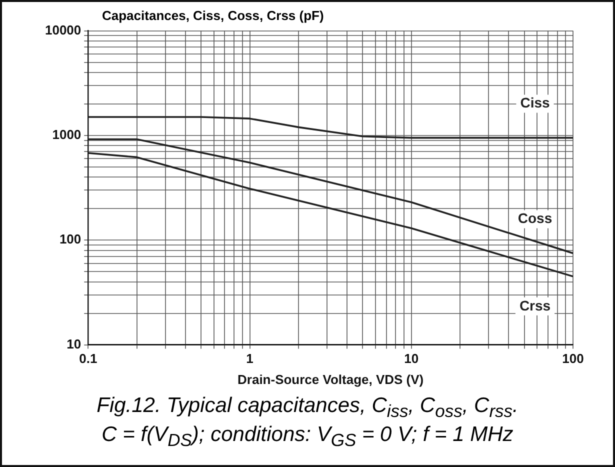 The image size is (615, 467). What do you see at coordinates (331, 379) in the screenshot?
I see `x-axis-title: Drain-Source Voltage, VDS (V)` at bounding box center [331, 379].